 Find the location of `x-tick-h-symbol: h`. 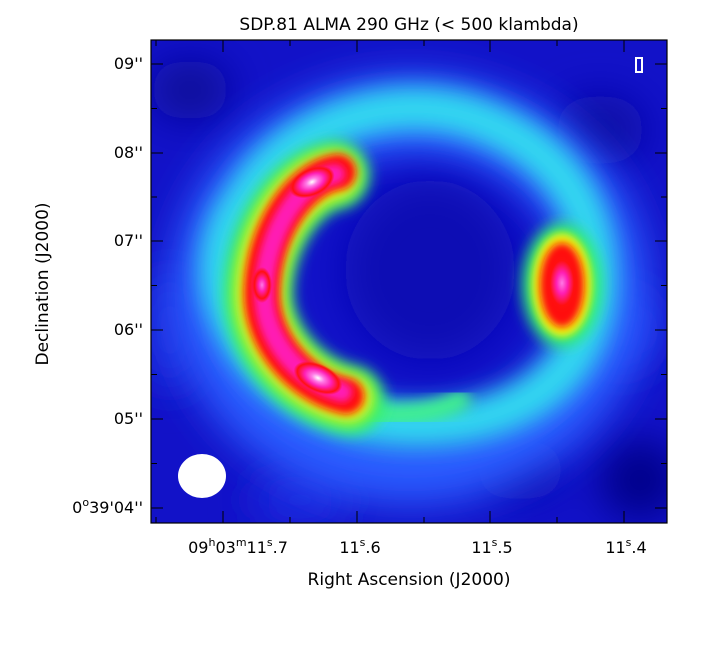

x-tick-h-symbol: h is located at coordinates (211, 542).